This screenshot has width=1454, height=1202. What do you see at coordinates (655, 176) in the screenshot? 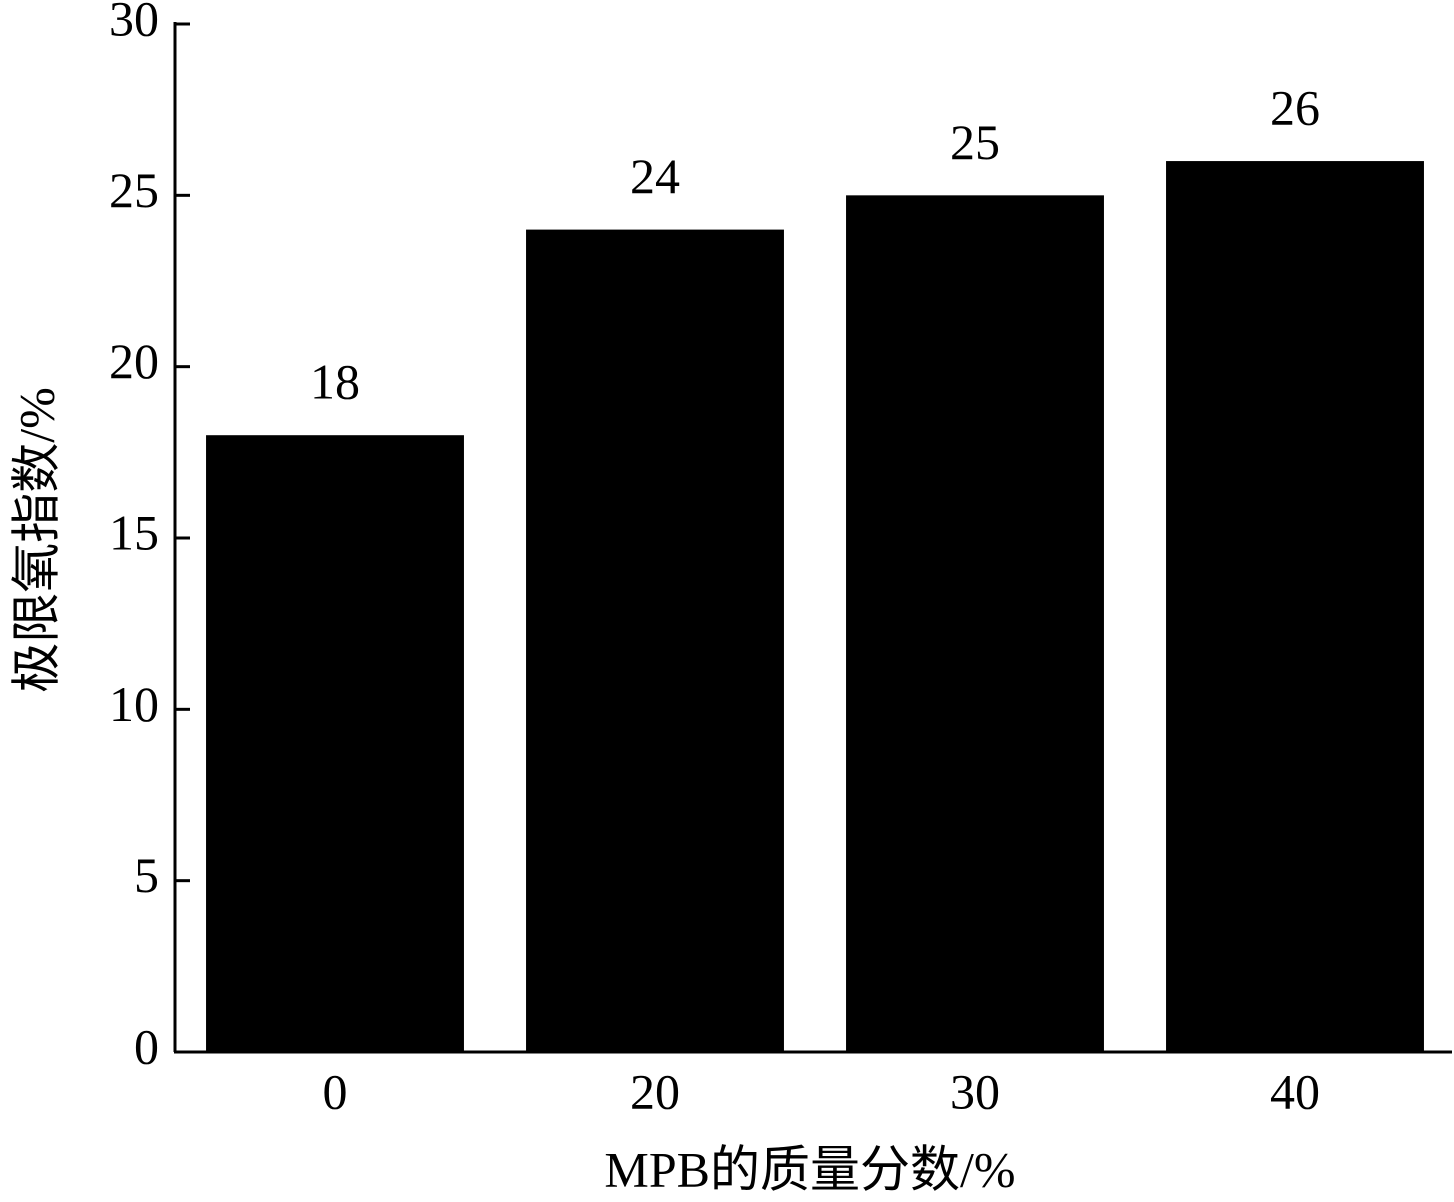
I see `data-label: 24` at bounding box center [655, 176].